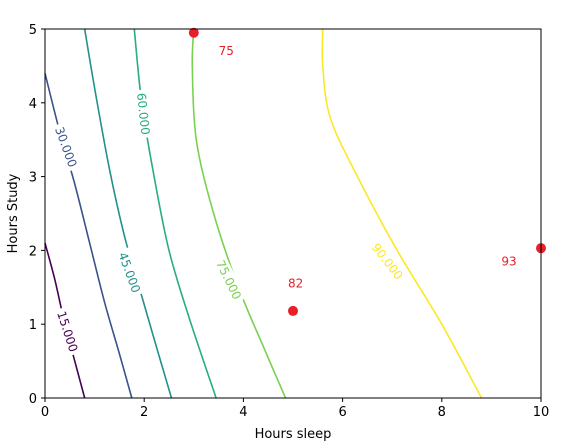 Image resolution: width=566 pixels, height=444 pixels. What do you see at coordinates (13, 213) in the screenshot?
I see `y-axis-label: Hours Study` at bounding box center [13, 213].